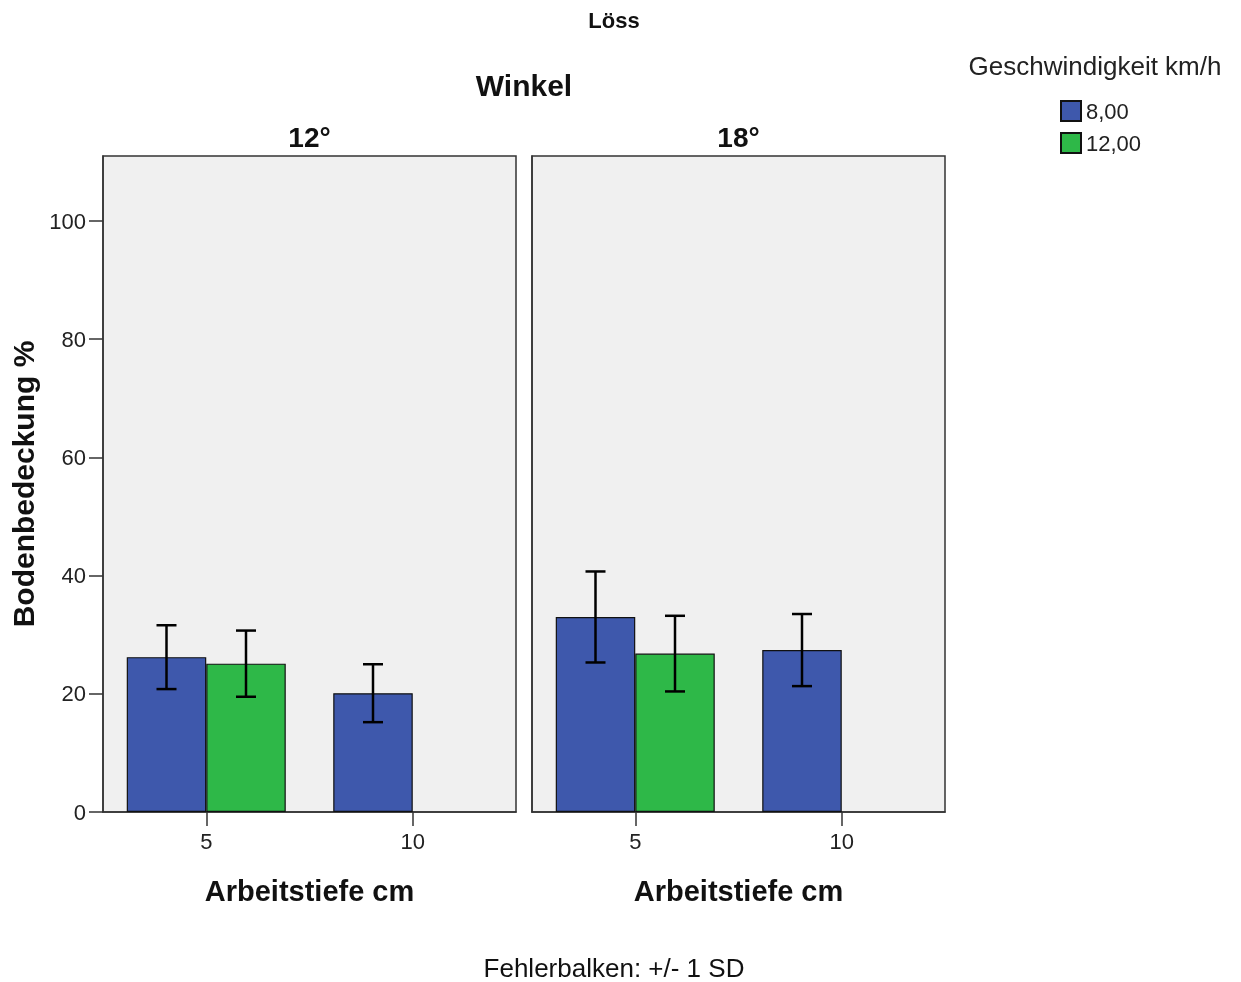 The height and width of the screenshot is (982, 1241). What do you see at coordinates (524, 86) in the screenshot?
I see `text: Winkel` at bounding box center [524, 86].